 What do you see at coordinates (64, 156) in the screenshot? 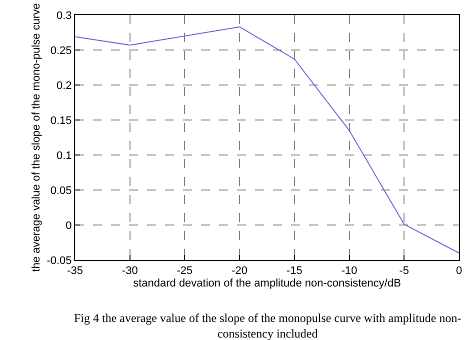
I see `y-tick-label: 0.1` at bounding box center [64, 156].